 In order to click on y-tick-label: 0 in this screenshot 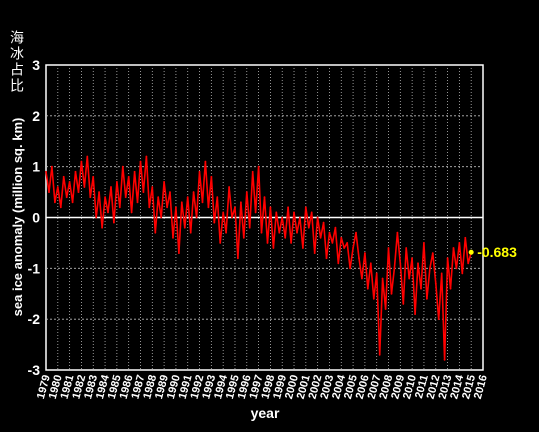, I will do `click(36, 218)`.